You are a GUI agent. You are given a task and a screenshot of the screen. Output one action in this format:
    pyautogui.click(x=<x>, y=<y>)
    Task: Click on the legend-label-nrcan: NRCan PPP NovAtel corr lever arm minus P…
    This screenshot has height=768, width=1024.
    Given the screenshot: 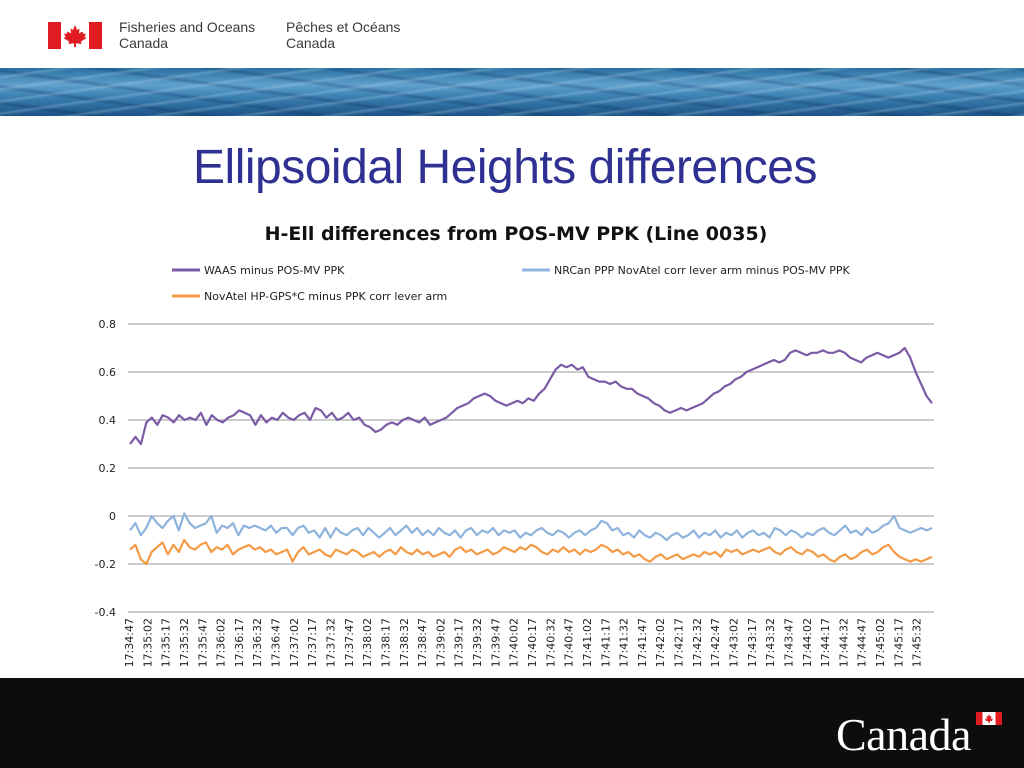 What is the action you would take?
    pyautogui.click(x=702, y=270)
    